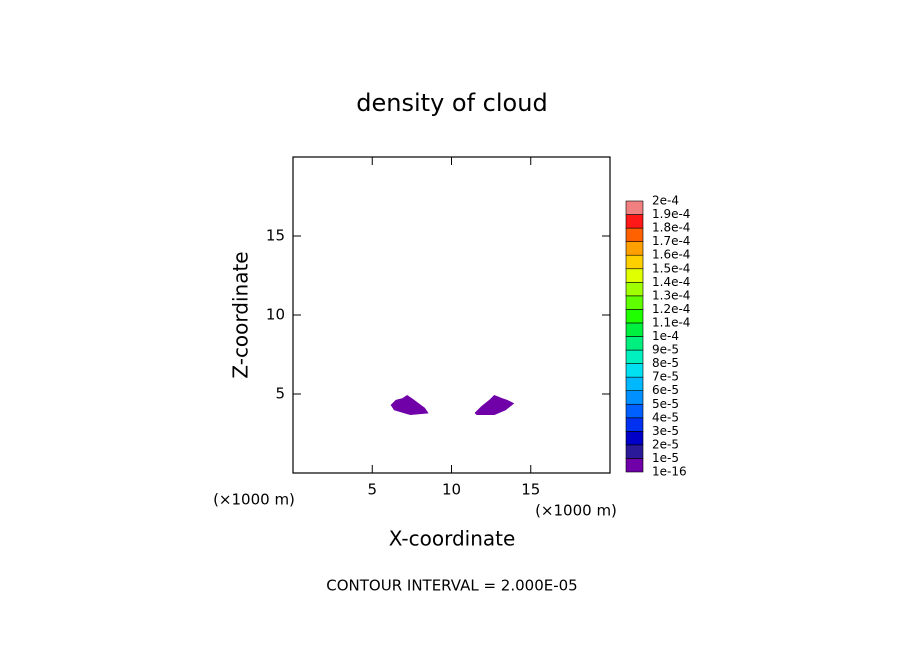  I want to click on colorbar-label: 4e-5, so click(665, 417).